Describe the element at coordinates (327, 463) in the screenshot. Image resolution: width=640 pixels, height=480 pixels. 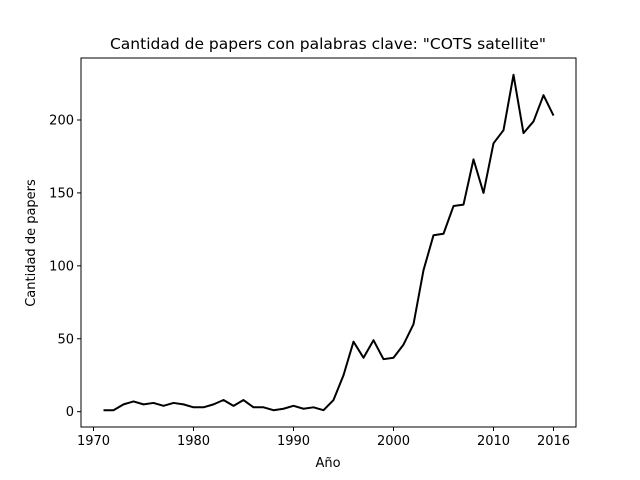
I see `x-axis-label: Año` at that location.